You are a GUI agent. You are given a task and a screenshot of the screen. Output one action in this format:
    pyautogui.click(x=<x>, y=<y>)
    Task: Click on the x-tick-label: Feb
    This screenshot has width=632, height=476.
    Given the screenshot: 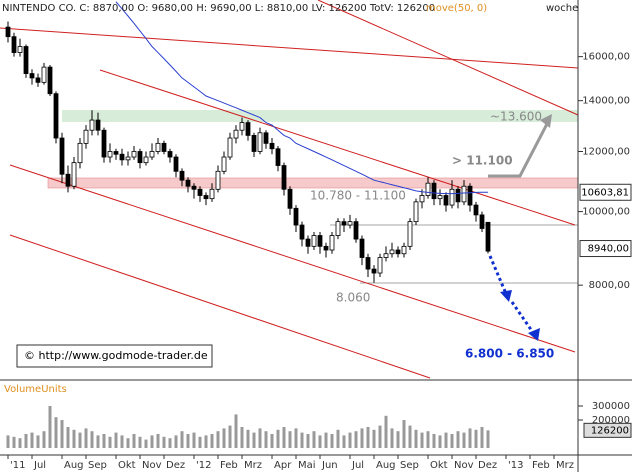 What is the action you would take?
    pyautogui.click(x=541, y=465)
    